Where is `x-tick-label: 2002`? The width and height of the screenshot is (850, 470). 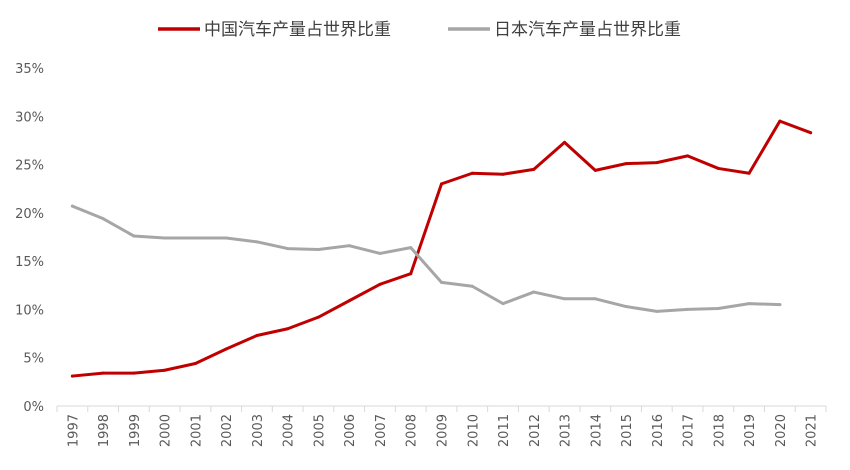 x-tick-label: 2002 is located at coordinates (227, 430).